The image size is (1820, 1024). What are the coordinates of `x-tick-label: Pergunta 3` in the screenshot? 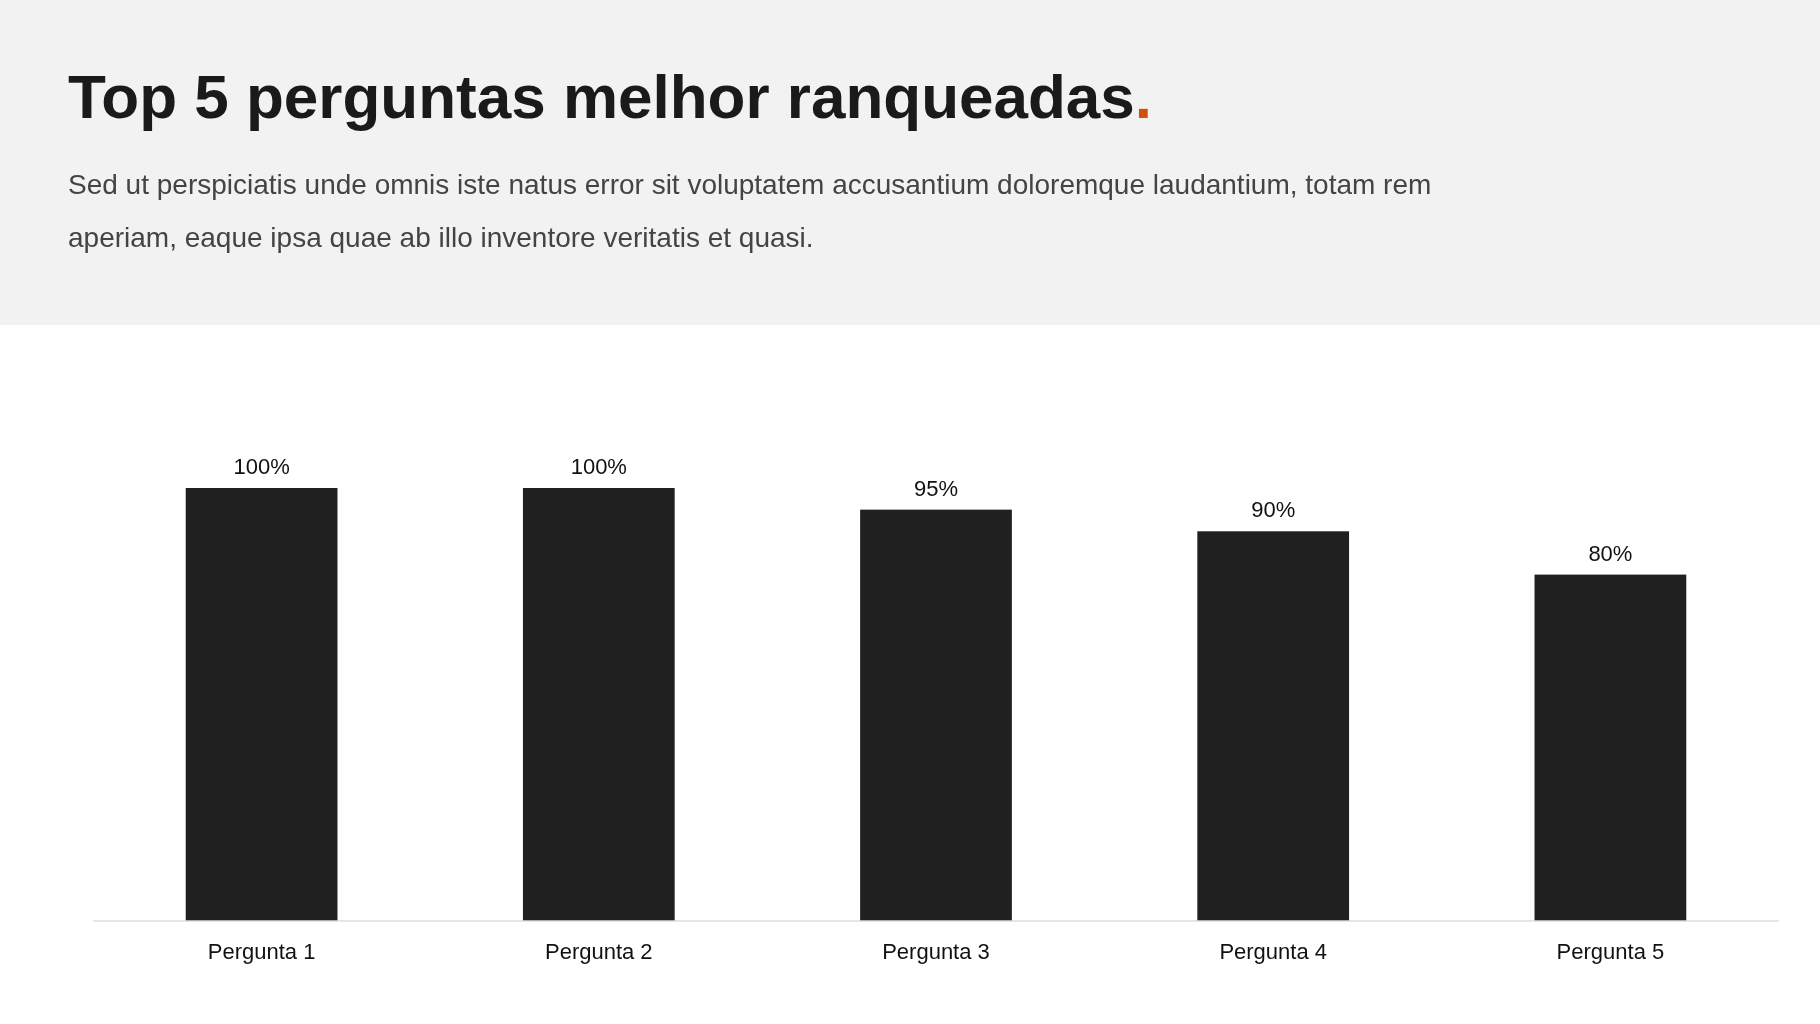 It's located at (936, 951).